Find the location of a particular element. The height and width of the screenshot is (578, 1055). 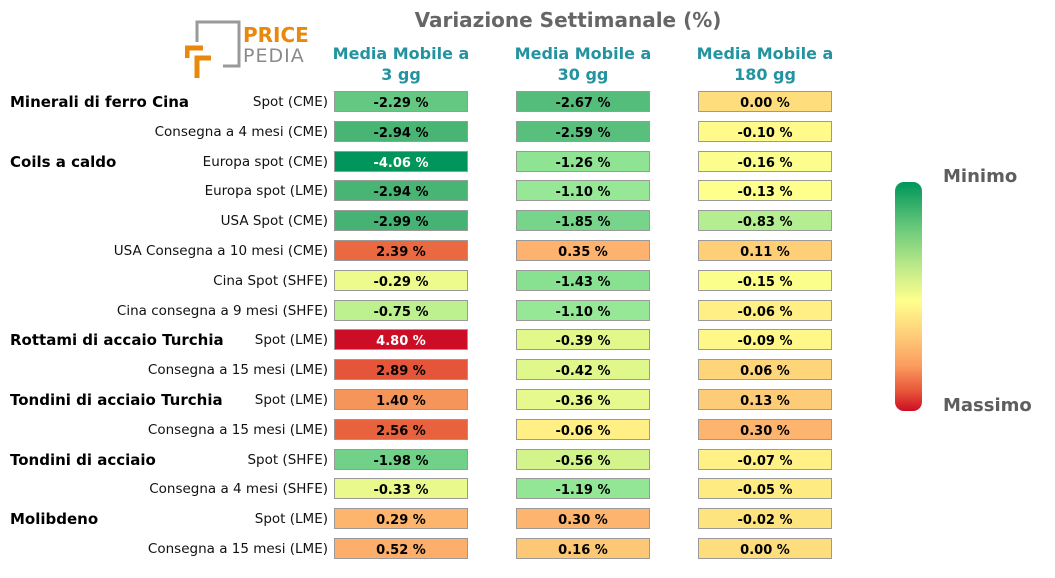

group-label: Minerali di ferro Cina is located at coordinates (100, 102).